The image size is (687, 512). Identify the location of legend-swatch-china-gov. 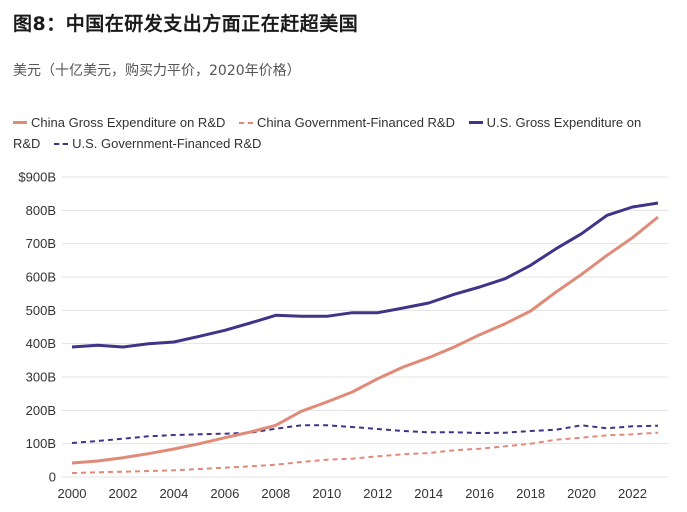
(246, 122).